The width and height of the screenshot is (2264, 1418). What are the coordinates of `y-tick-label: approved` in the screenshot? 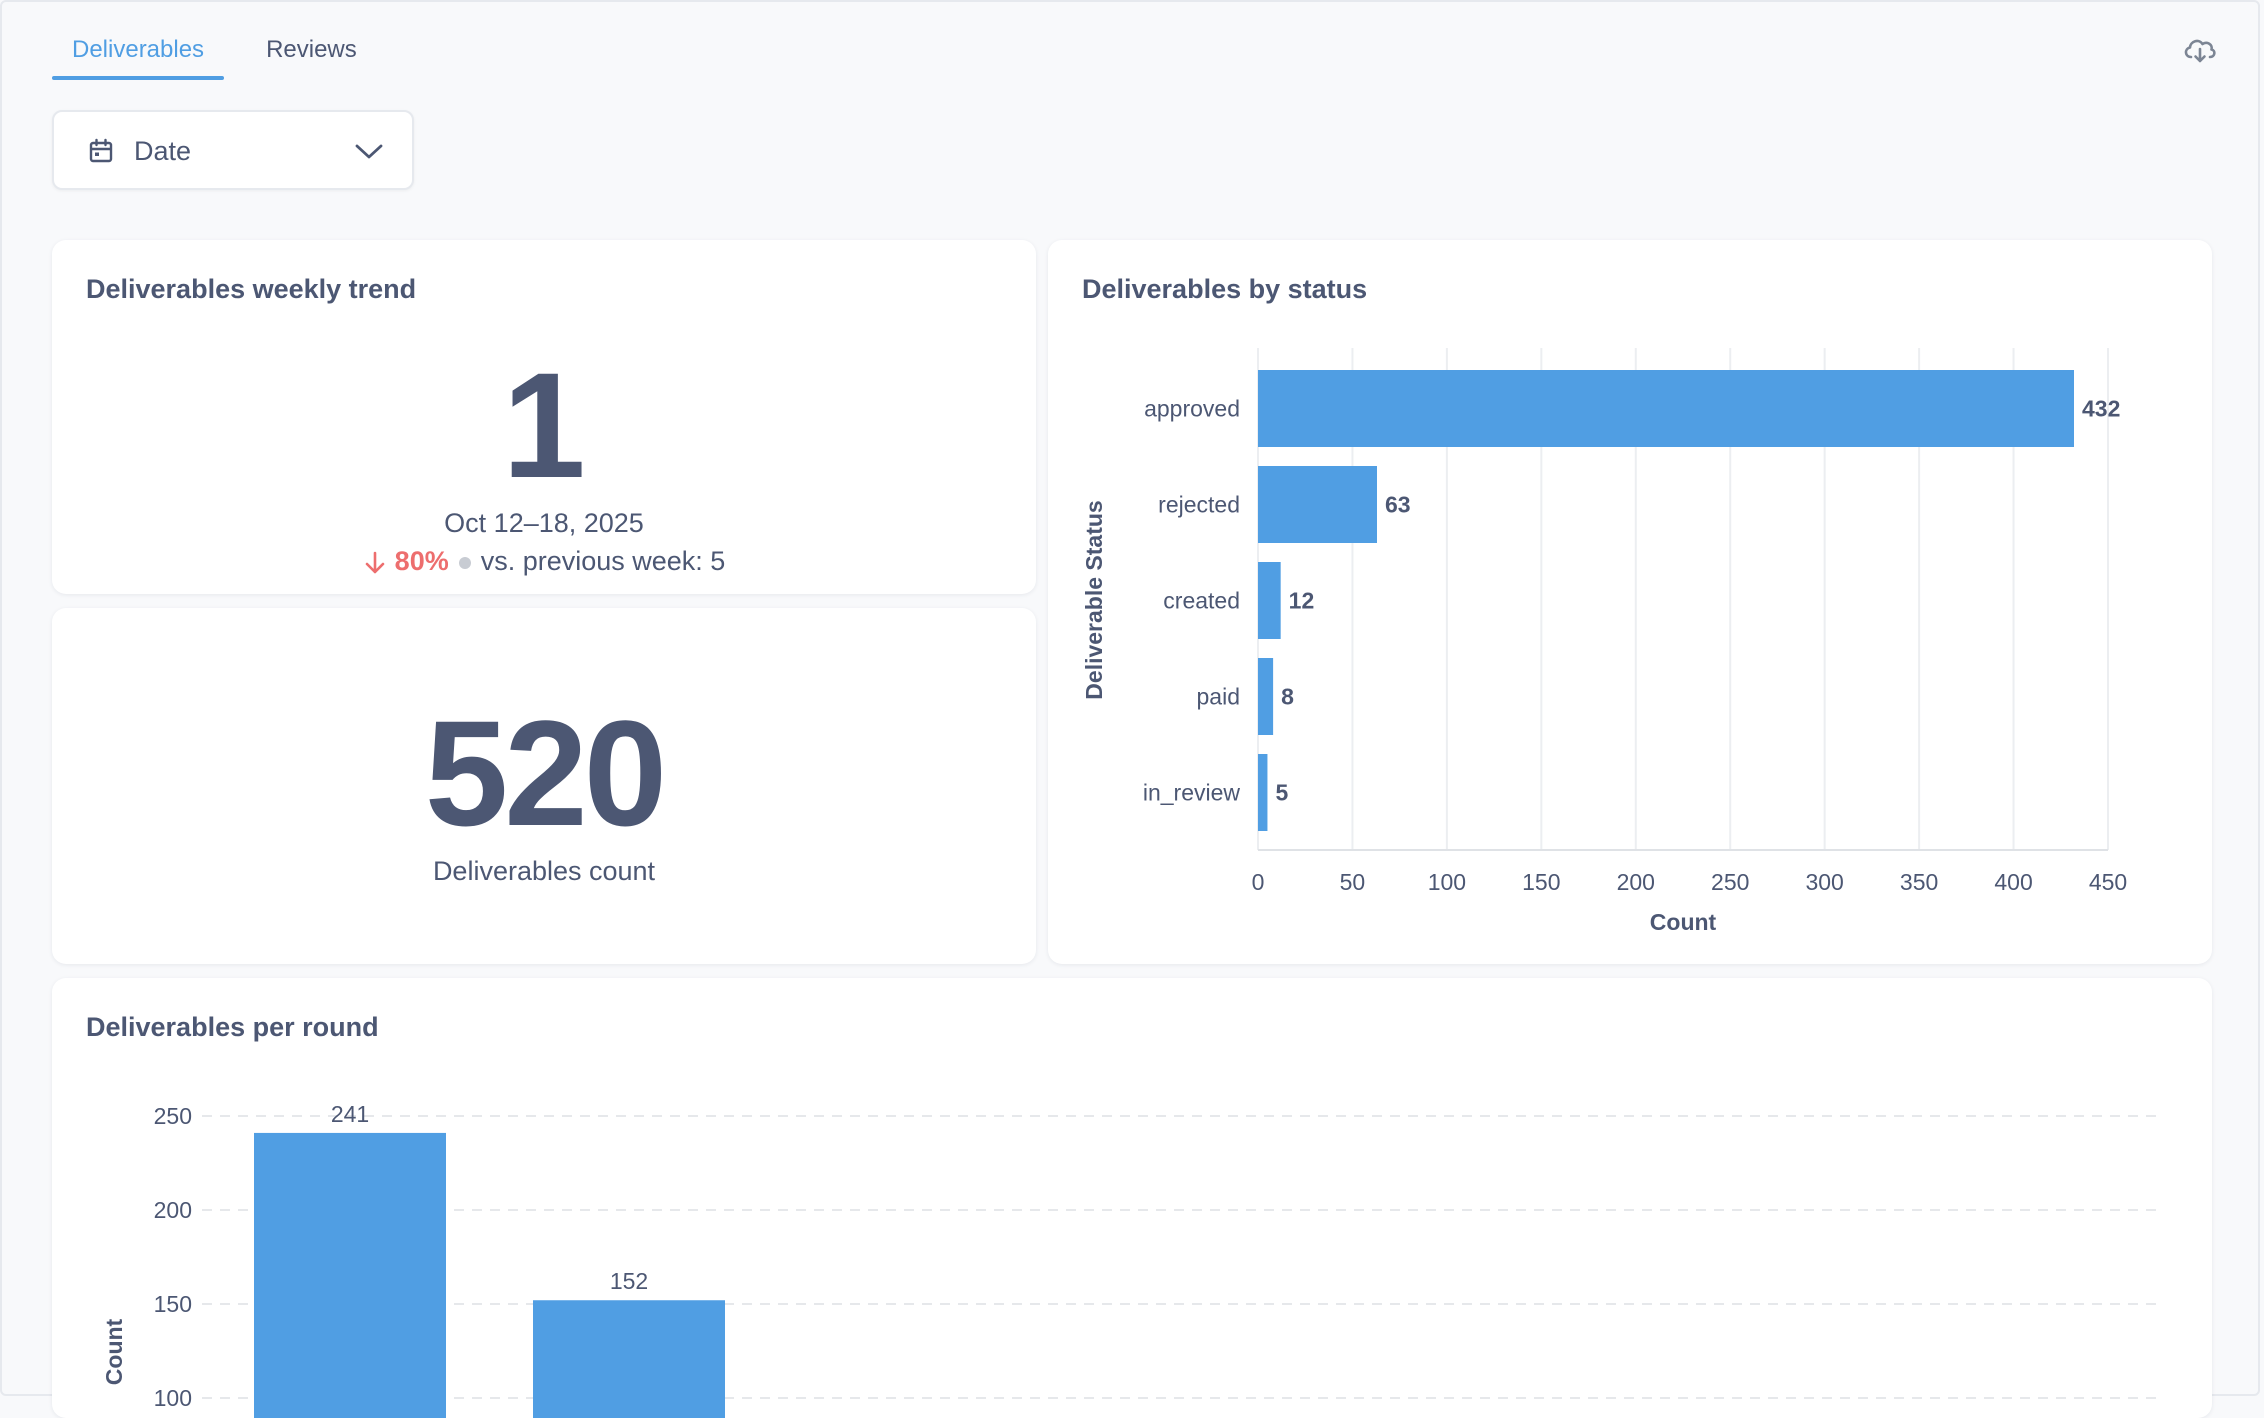 It's located at (1192, 409).